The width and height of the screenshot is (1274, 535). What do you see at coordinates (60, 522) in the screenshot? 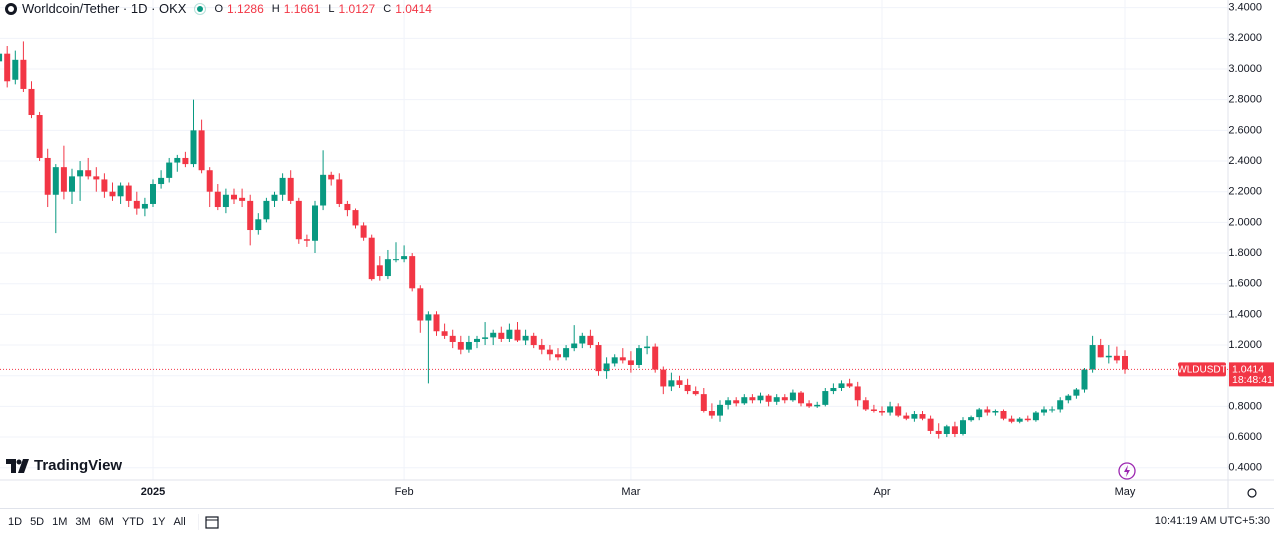
I see `range-button: 1M` at bounding box center [60, 522].